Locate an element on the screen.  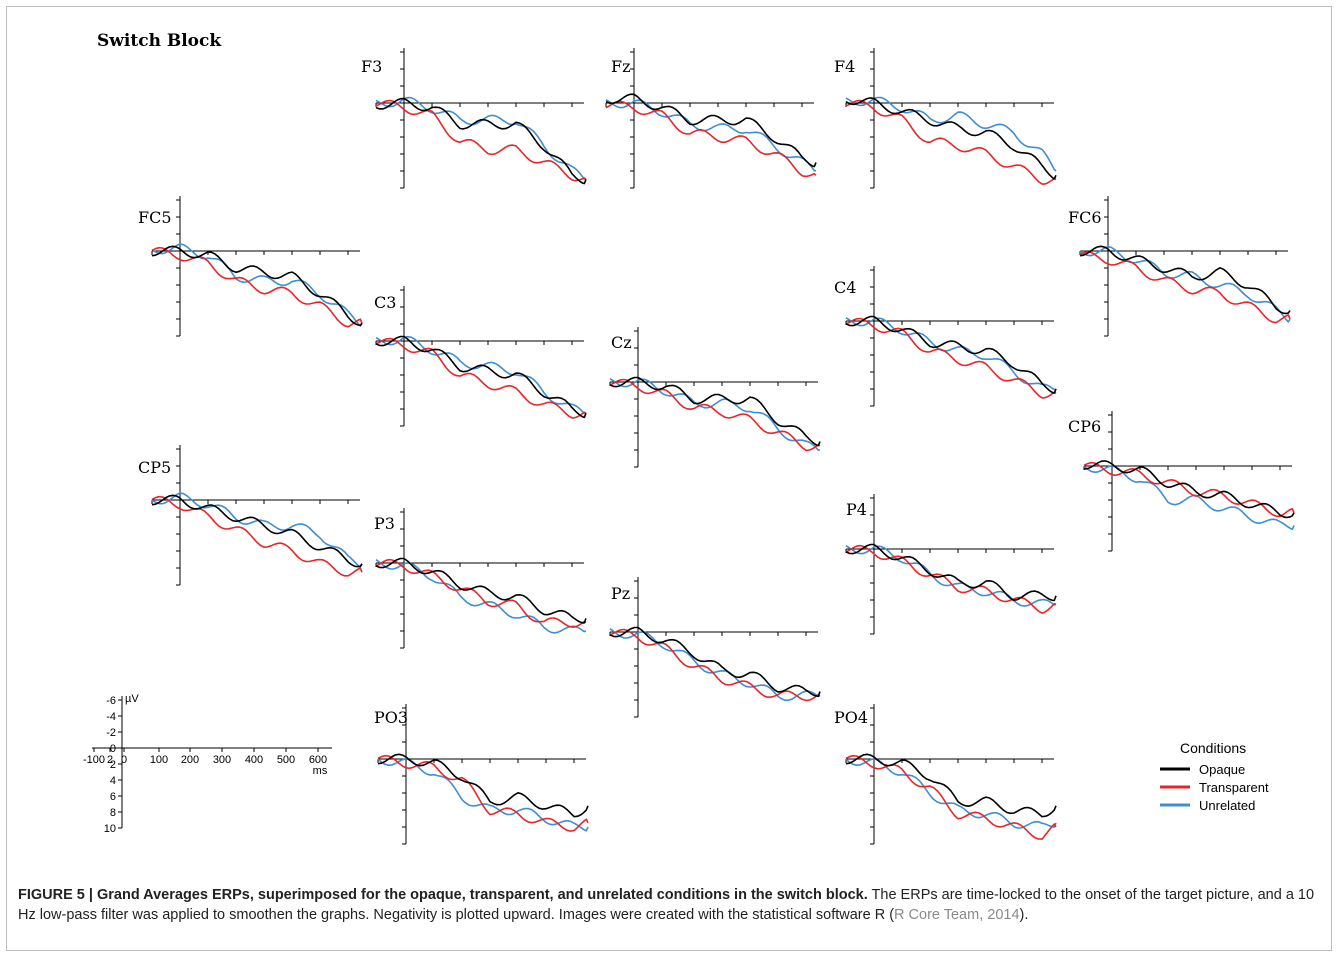
scale-y-tick-label: -6 is located at coordinates (111, 701).